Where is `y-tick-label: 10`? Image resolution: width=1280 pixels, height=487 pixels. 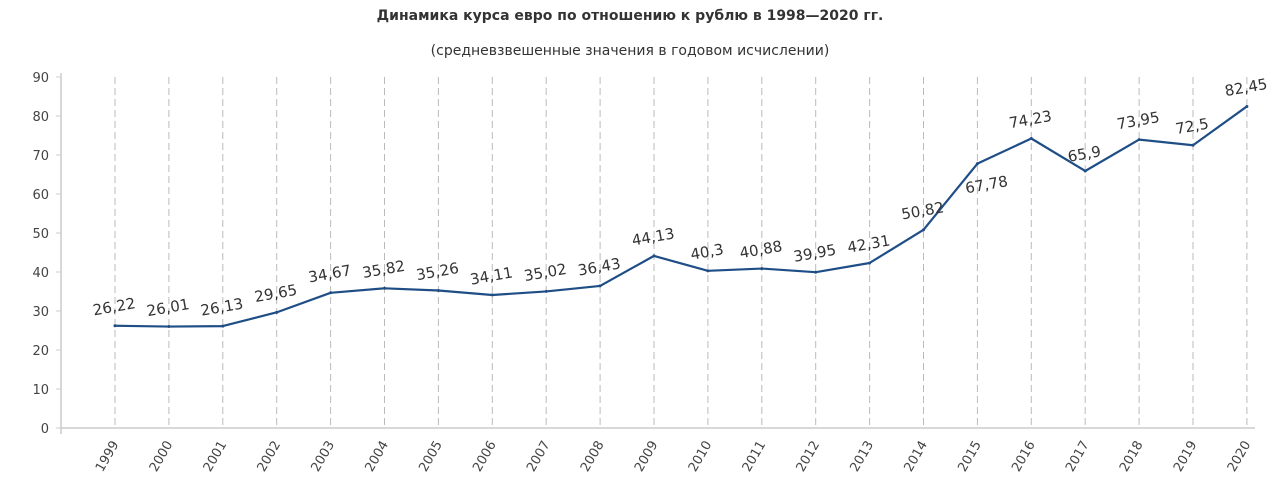 y-tick-label: 10 is located at coordinates (40, 390).